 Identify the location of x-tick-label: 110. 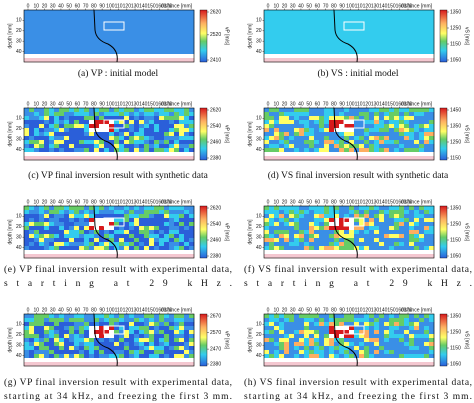
(359, 6).